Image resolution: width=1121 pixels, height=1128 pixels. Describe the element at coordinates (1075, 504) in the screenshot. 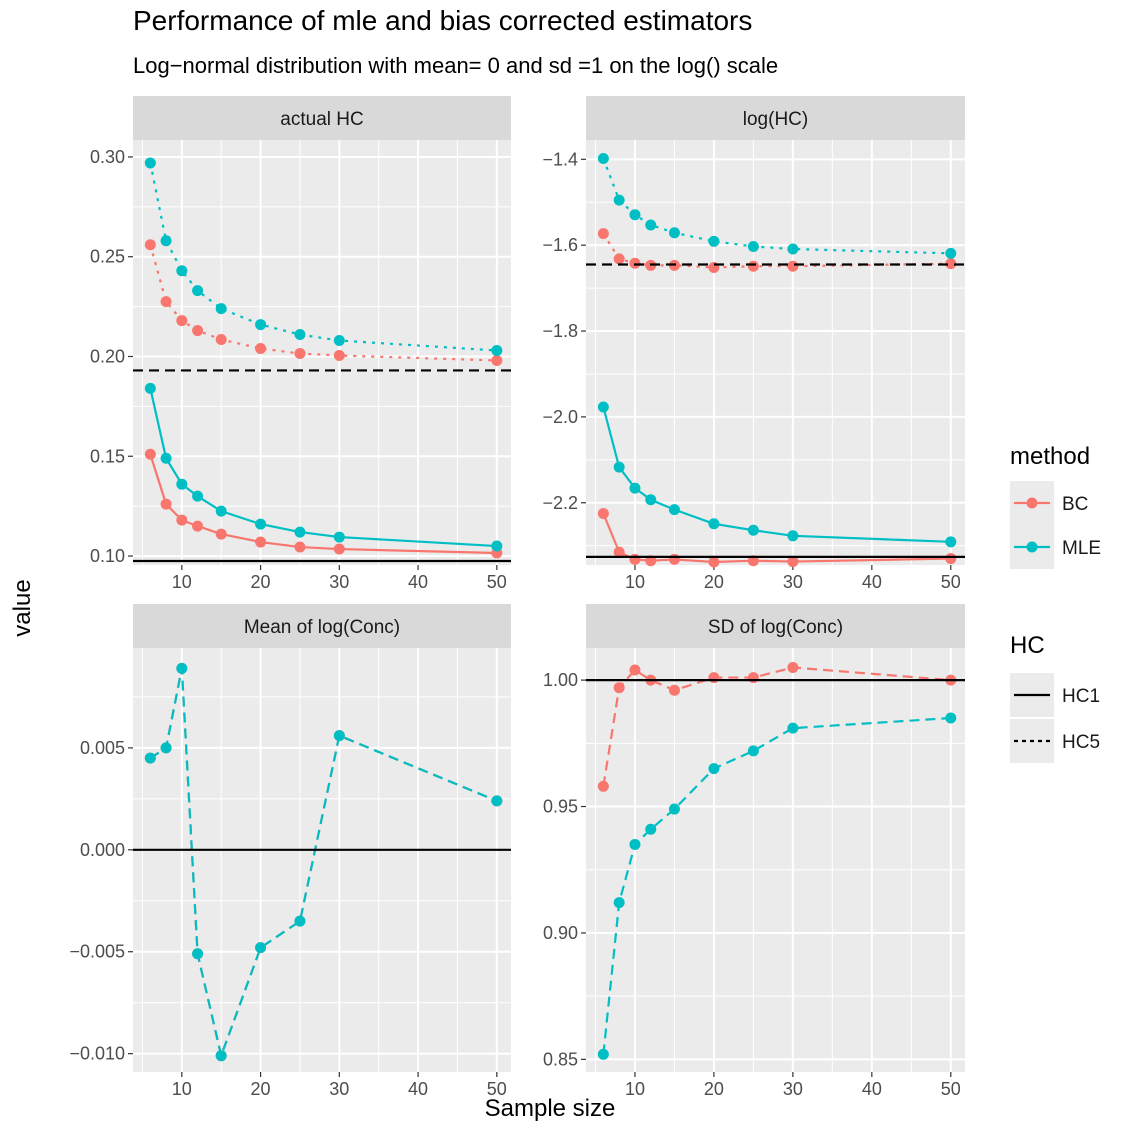

I see `legend-item-label: BC` at that location.